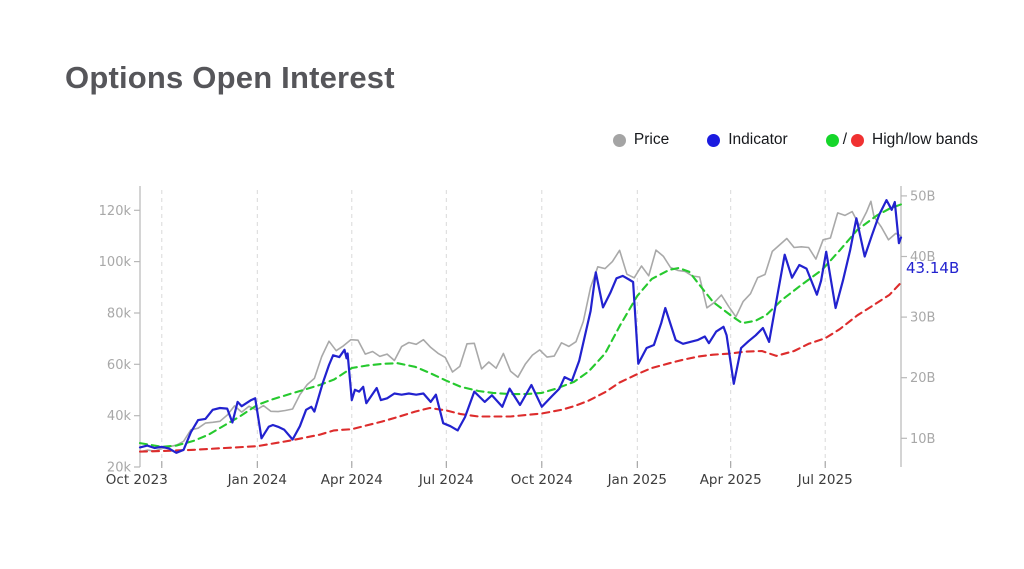 The image size is (1024, 569). Describe the element at coordinates (933, 268) in the screenshot. I see `indicator-last-value-label: 43.14B` at that location.